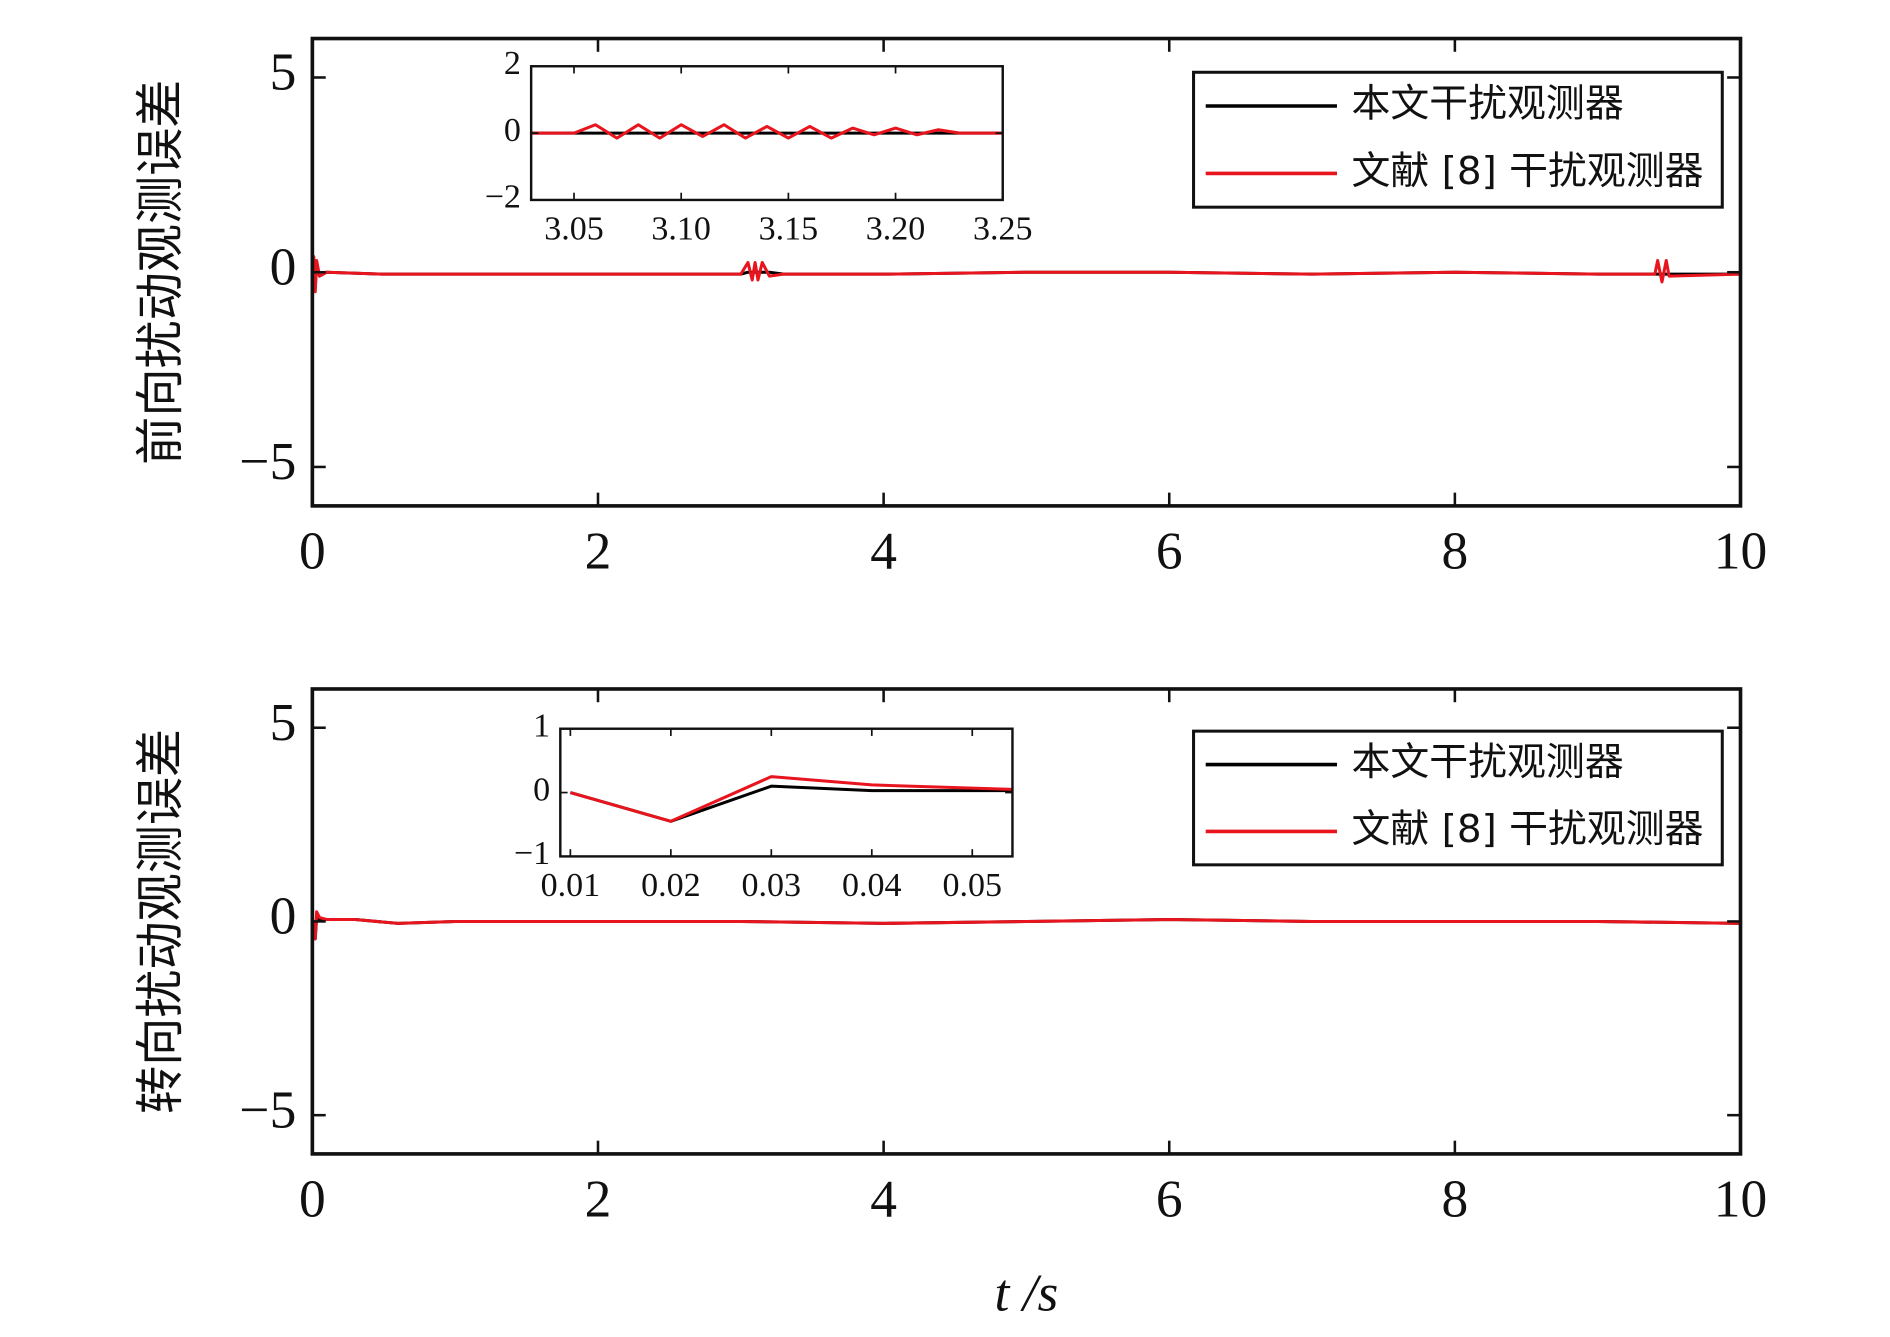  I want to click on x-tick-label: 3.15, so click(789, 229).